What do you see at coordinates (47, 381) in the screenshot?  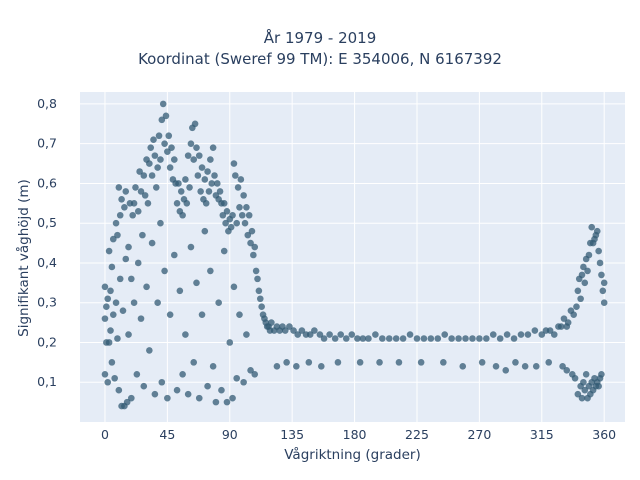 I see `y-tick-label: 0,1` at bounding box center [47, 381].